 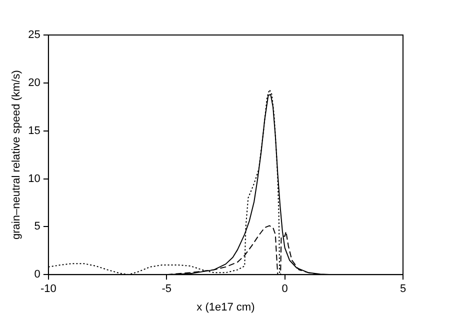 I want to click on y-tick-label: 15, so click(x=34, y=130).